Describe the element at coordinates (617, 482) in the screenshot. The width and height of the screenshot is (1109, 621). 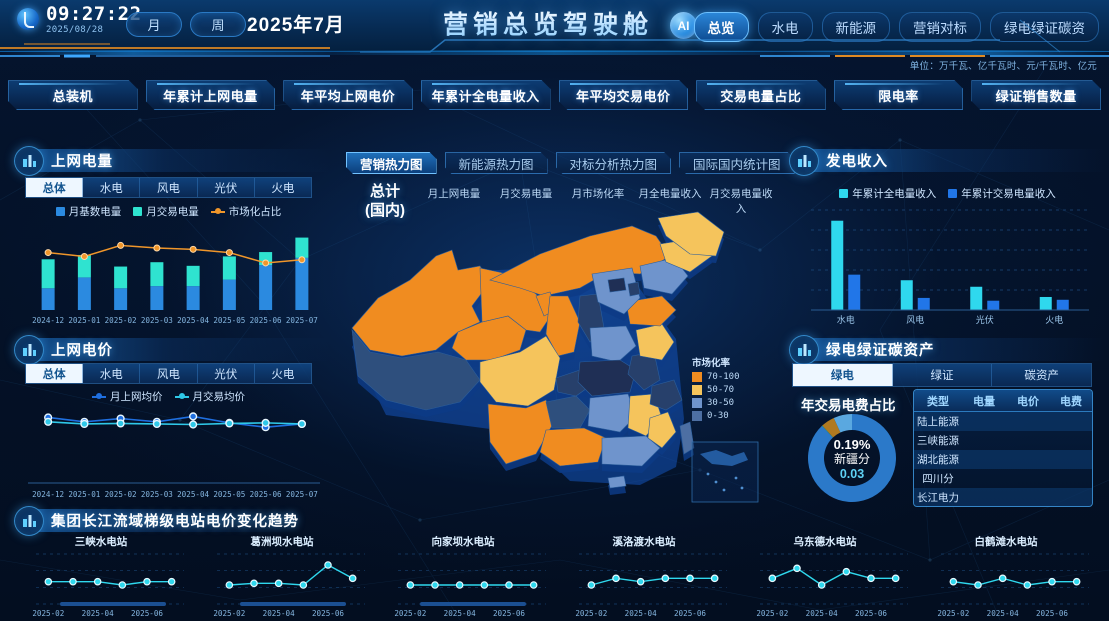
I see `map-province-hainan` at that location.